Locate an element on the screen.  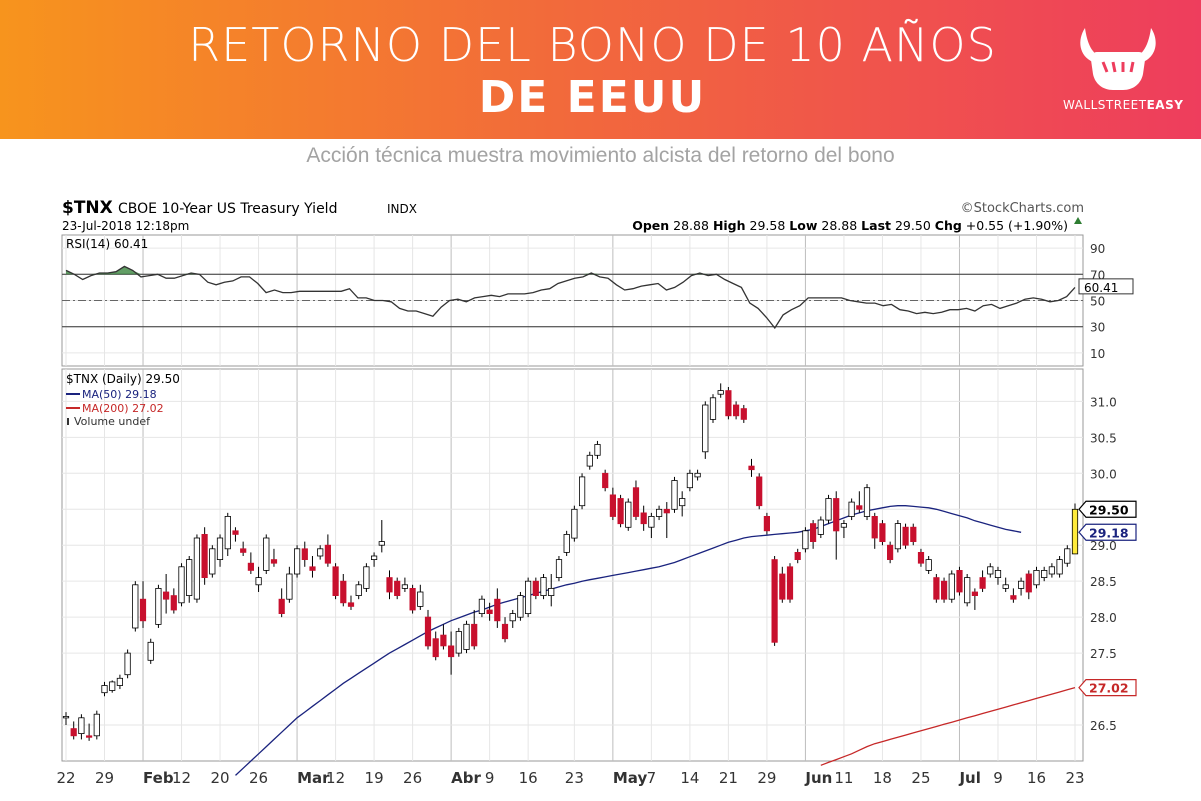
x-tick-label: 26 is located at coordinates (412, 778).